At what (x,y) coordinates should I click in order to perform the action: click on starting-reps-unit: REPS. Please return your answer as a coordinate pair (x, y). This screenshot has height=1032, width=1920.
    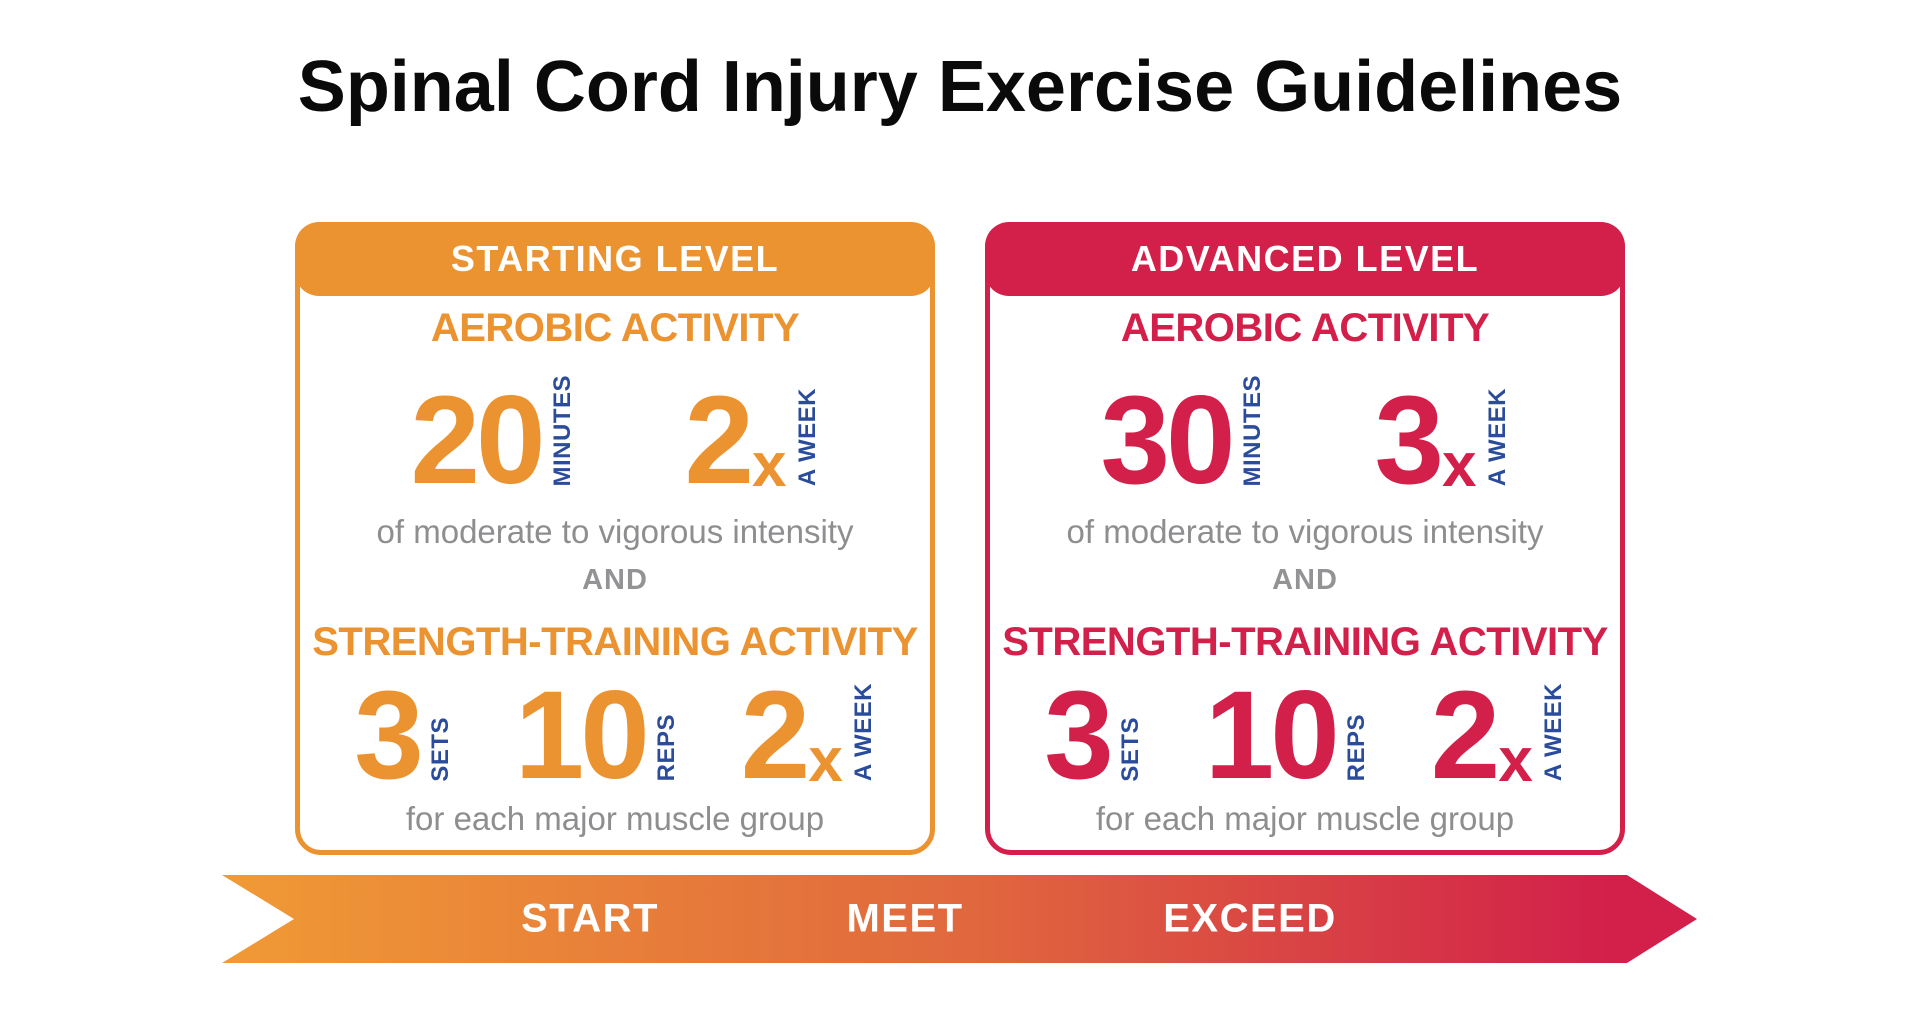
    Looking at the image, I should click on (666, 748).